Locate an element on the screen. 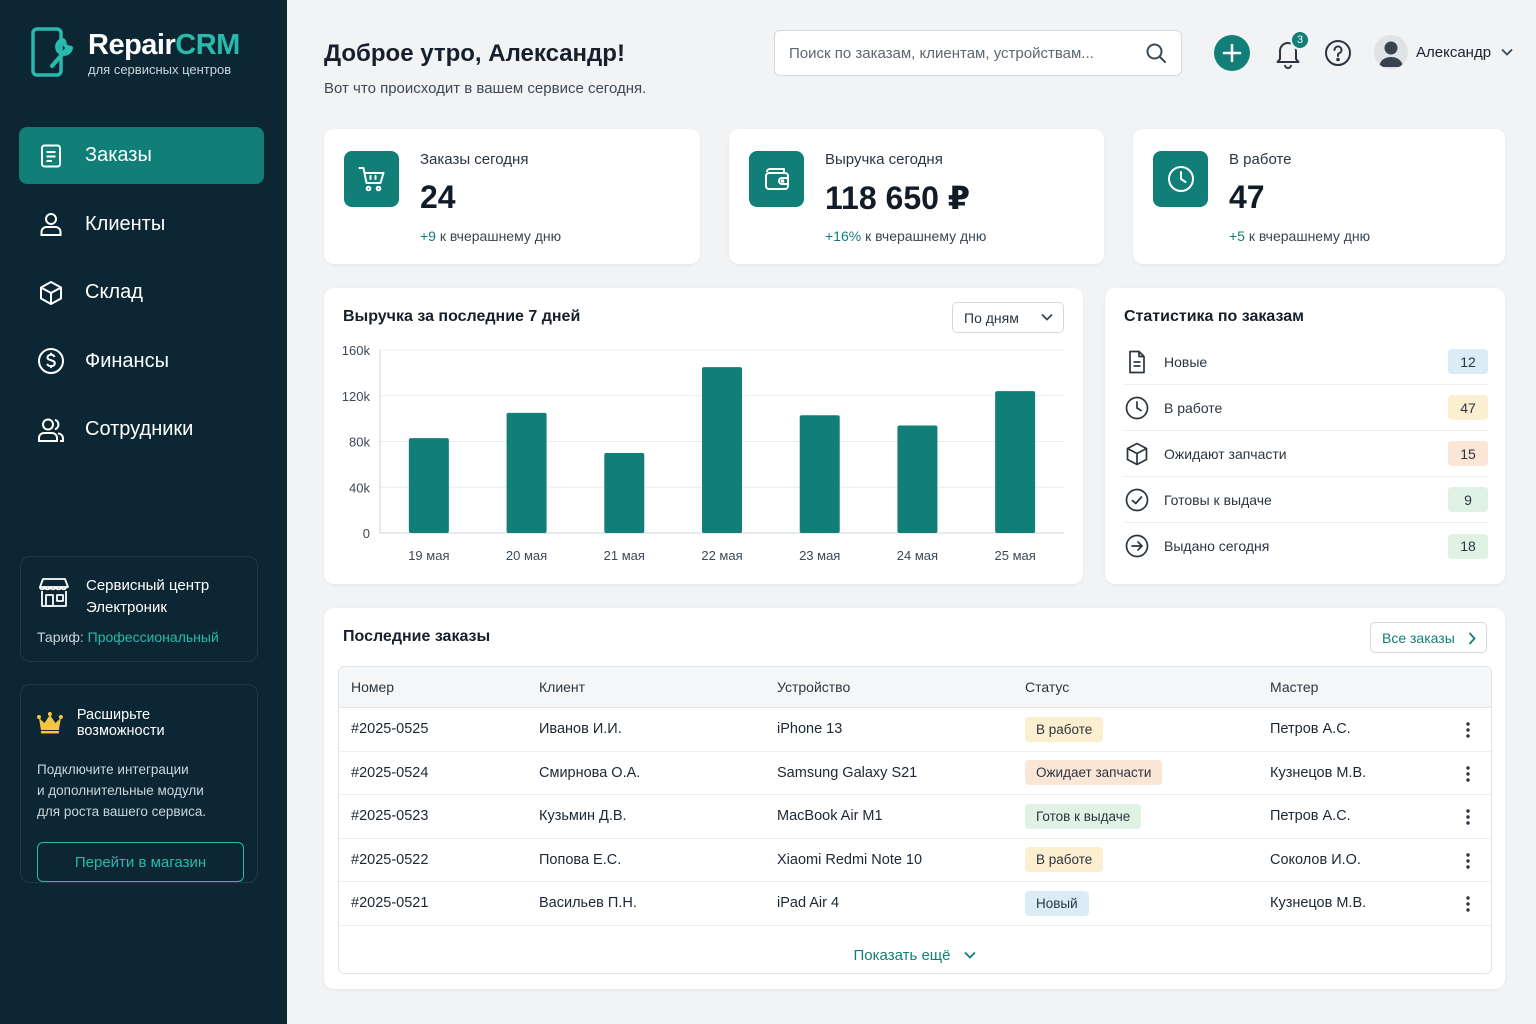  stat-count: 12 is located at coordinates (1468, 361).